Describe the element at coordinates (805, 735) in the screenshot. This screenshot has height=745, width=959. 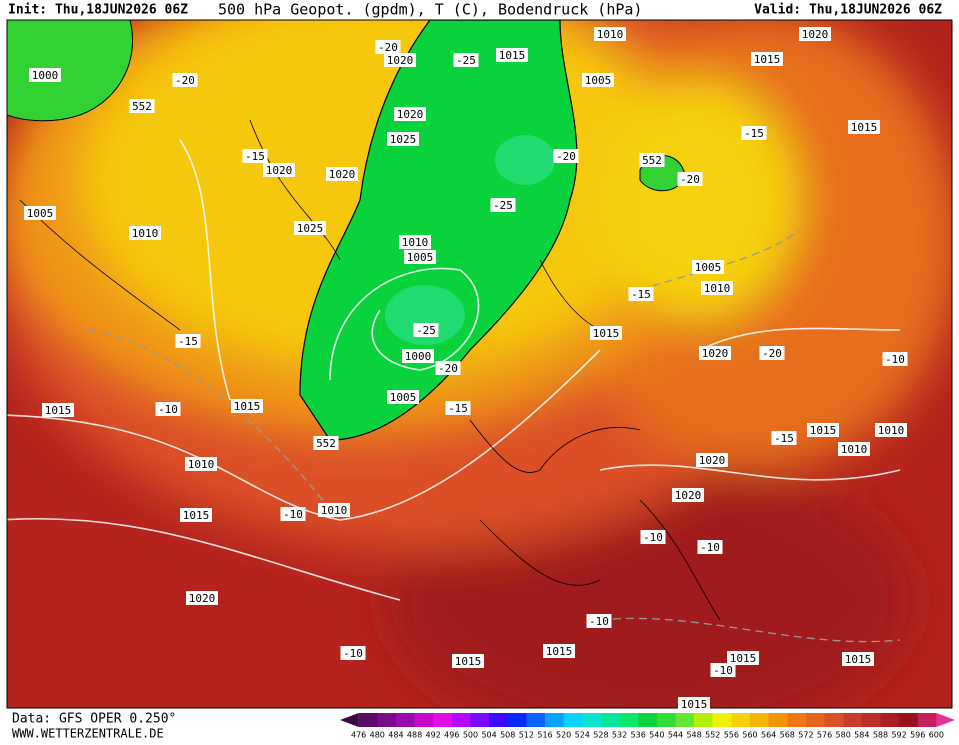
I see `colorbar-label: 572` at that location.